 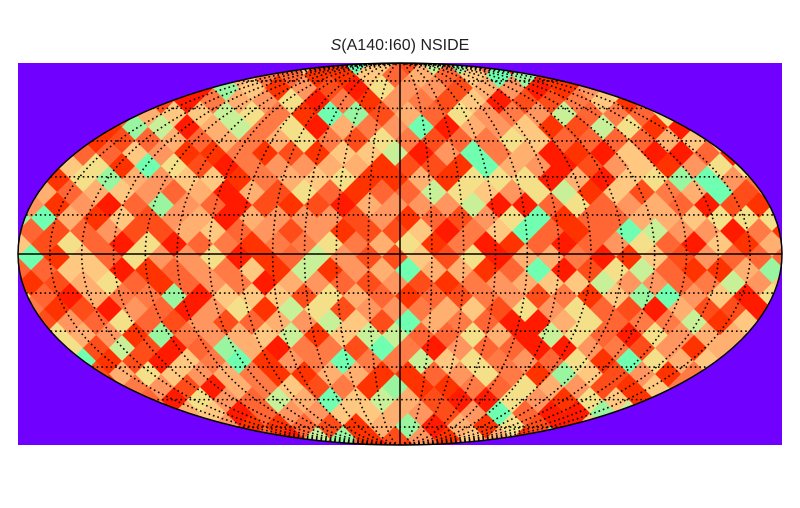 I want to click on title-text: (A140:I60) NSIDE, so click(x=405, y=45).